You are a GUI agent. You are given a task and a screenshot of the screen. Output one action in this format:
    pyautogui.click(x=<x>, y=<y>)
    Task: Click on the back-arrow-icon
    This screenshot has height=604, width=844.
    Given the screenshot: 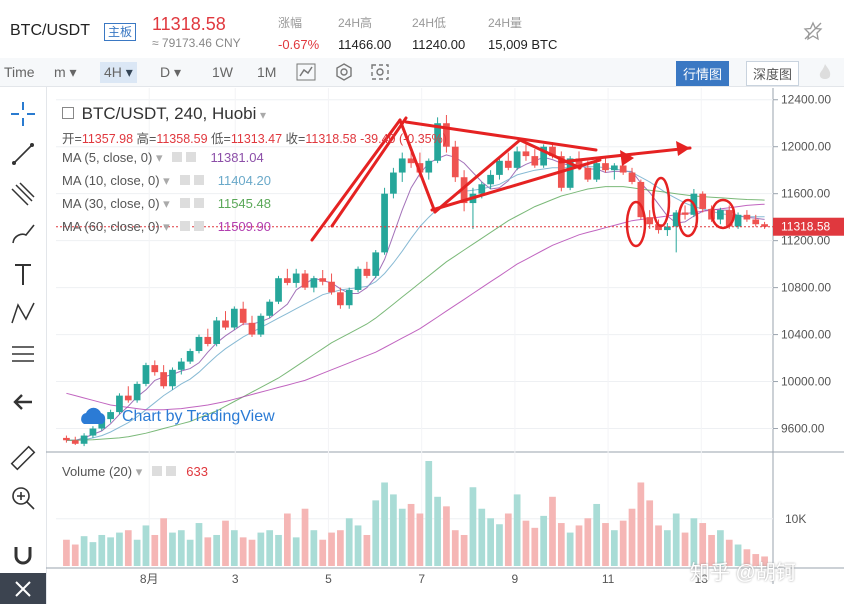 What is the action you would take?
    pyautogui.click(x=23, y=402)
    